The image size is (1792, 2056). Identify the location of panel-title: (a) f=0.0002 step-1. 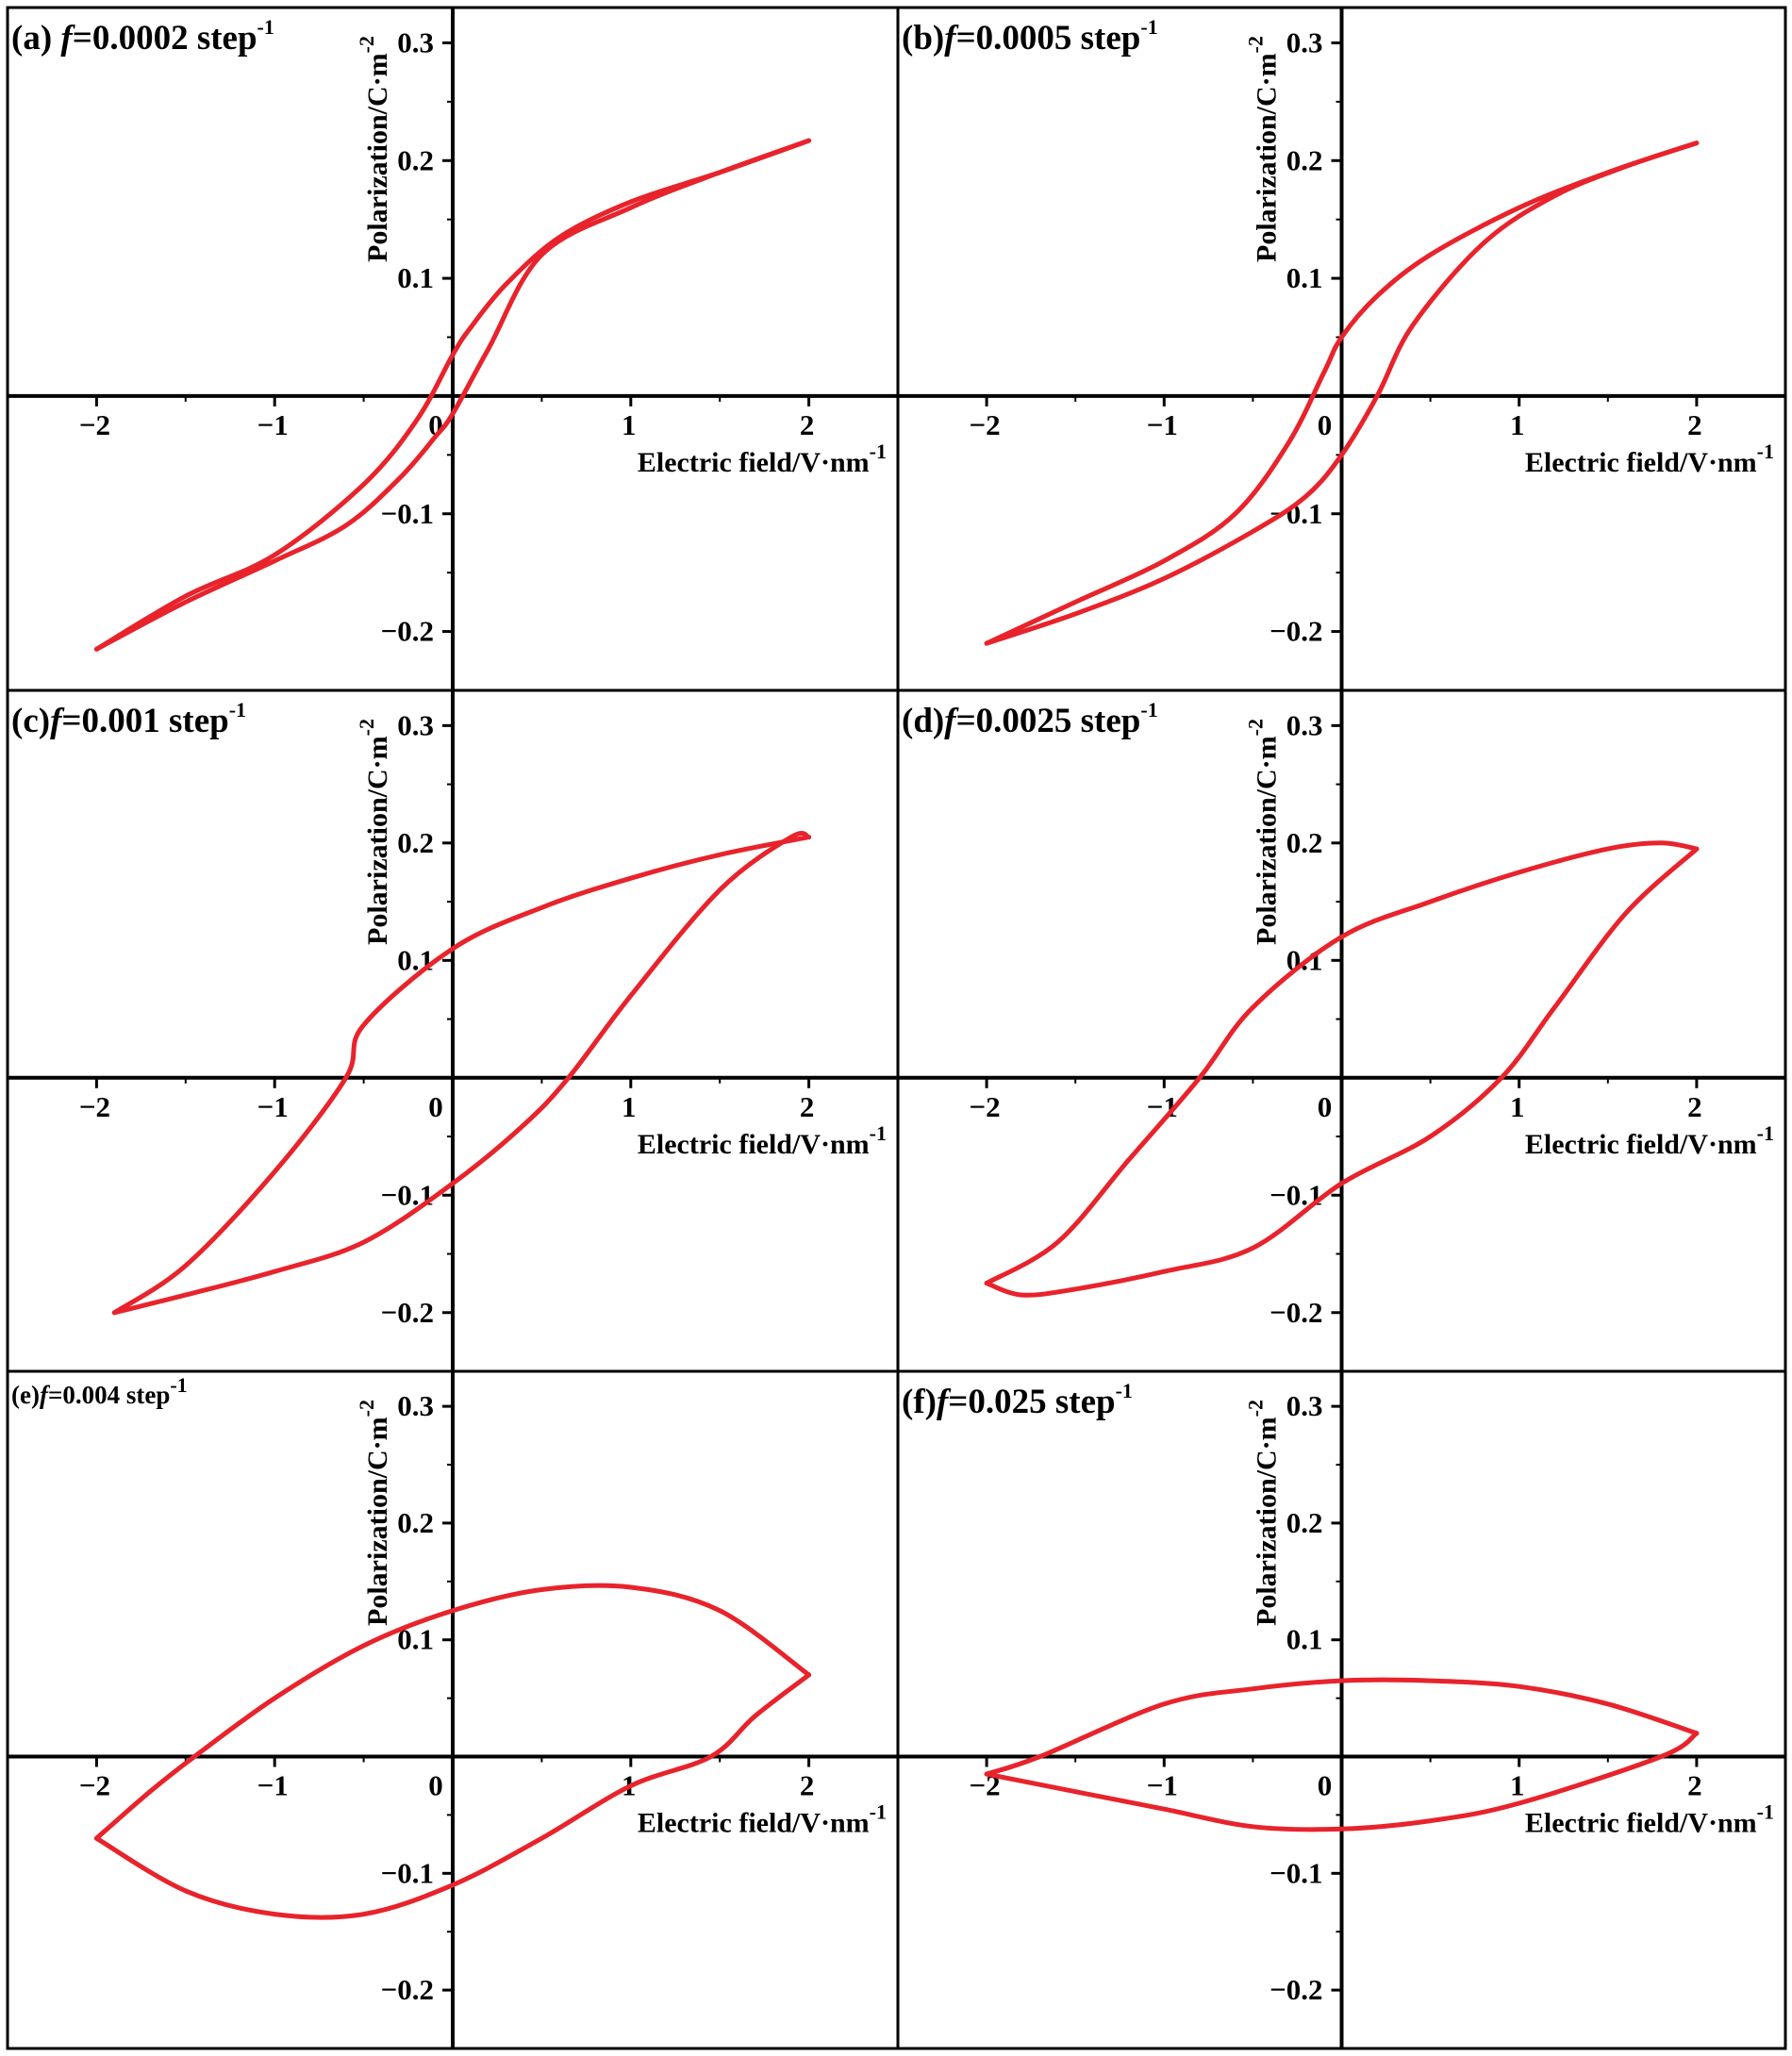
(142, 36).